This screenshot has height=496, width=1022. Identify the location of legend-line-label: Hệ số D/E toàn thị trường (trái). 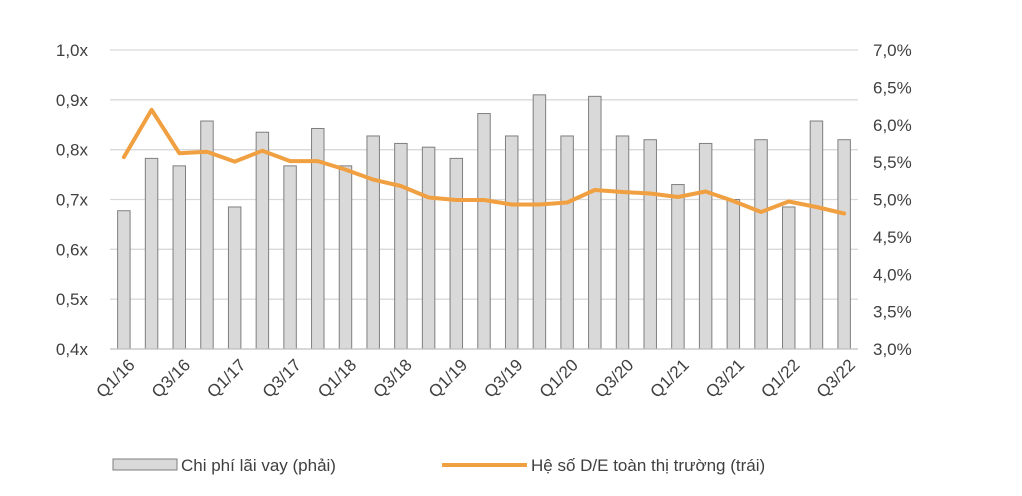
(648, 465).